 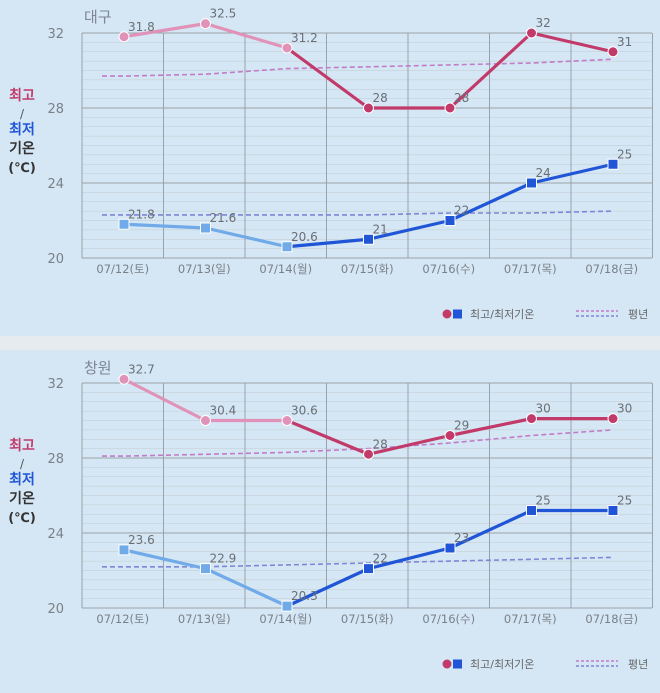 What do you see at coordinates (545, 314) in the screenshot?
I see `legend-daegu: 최고/최저기온 평년` at bounding box center [545, 314].